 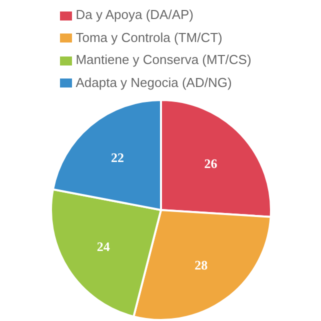 I want to click on data-label: 24, so click(x=103, y=246).